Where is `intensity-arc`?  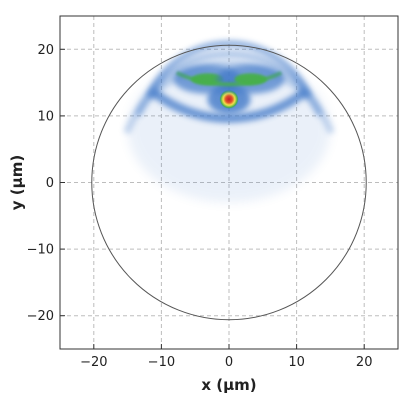
intensity-arc is located at coordinates (229, 105).